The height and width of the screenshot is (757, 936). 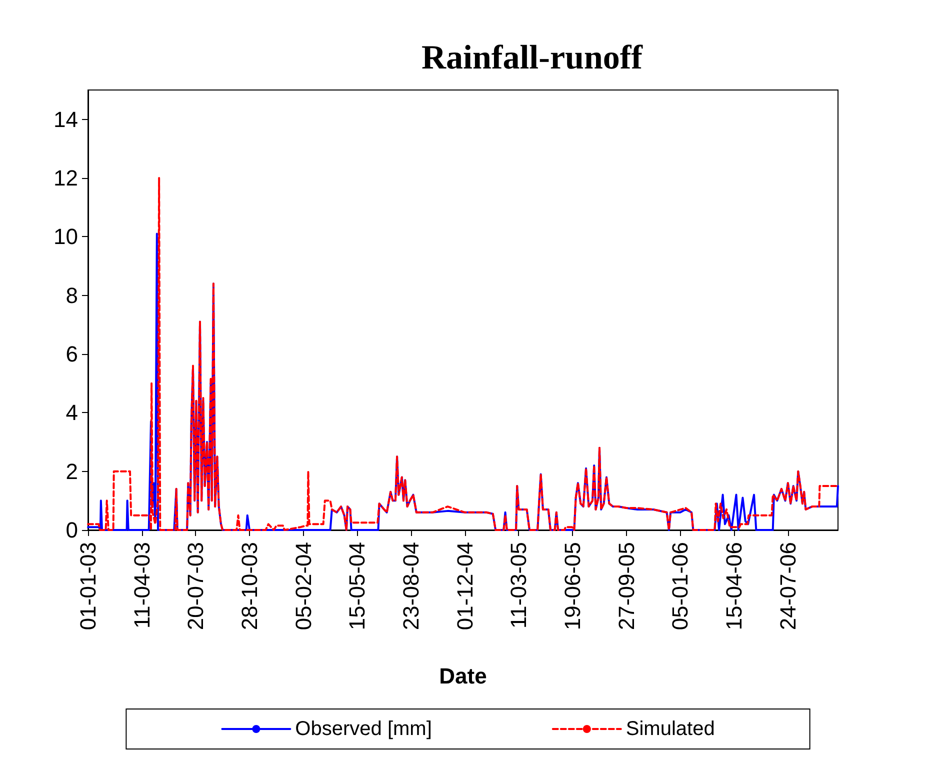 I want to click on y-tick-label: 14, so click(x=66, y=119).